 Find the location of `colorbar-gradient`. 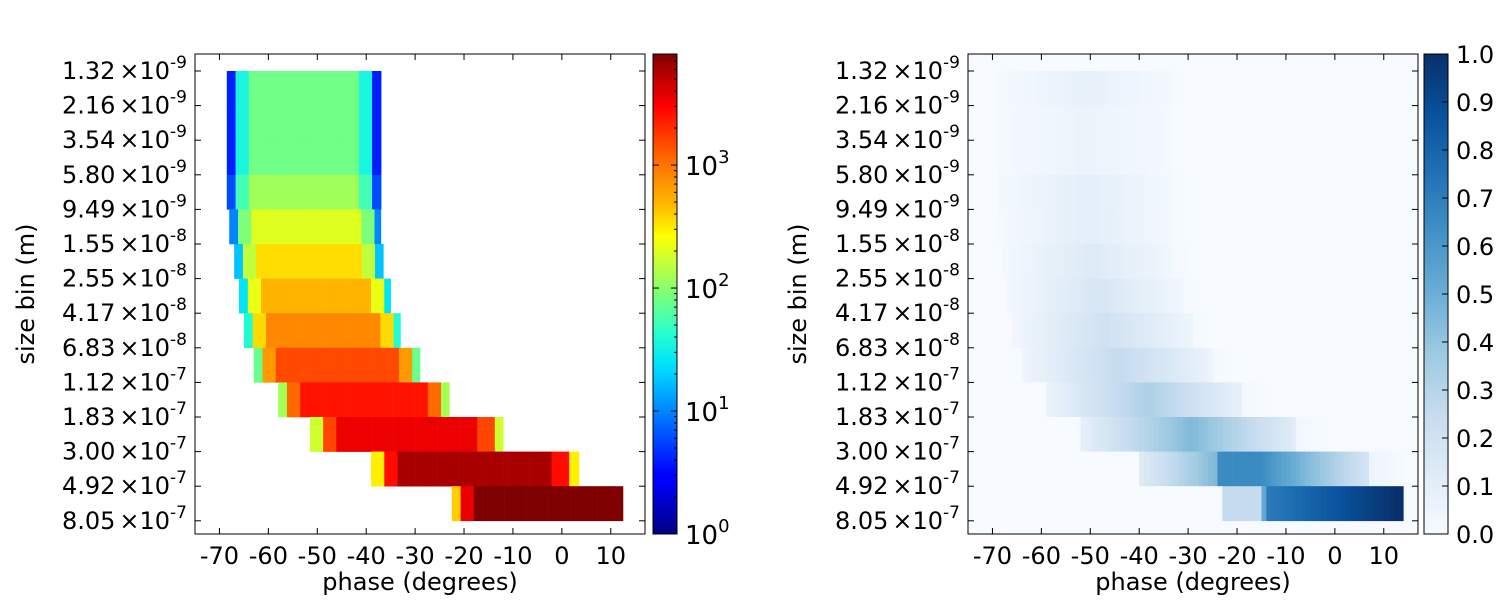

colorbar-gradient is located at coordinates (665, 294).